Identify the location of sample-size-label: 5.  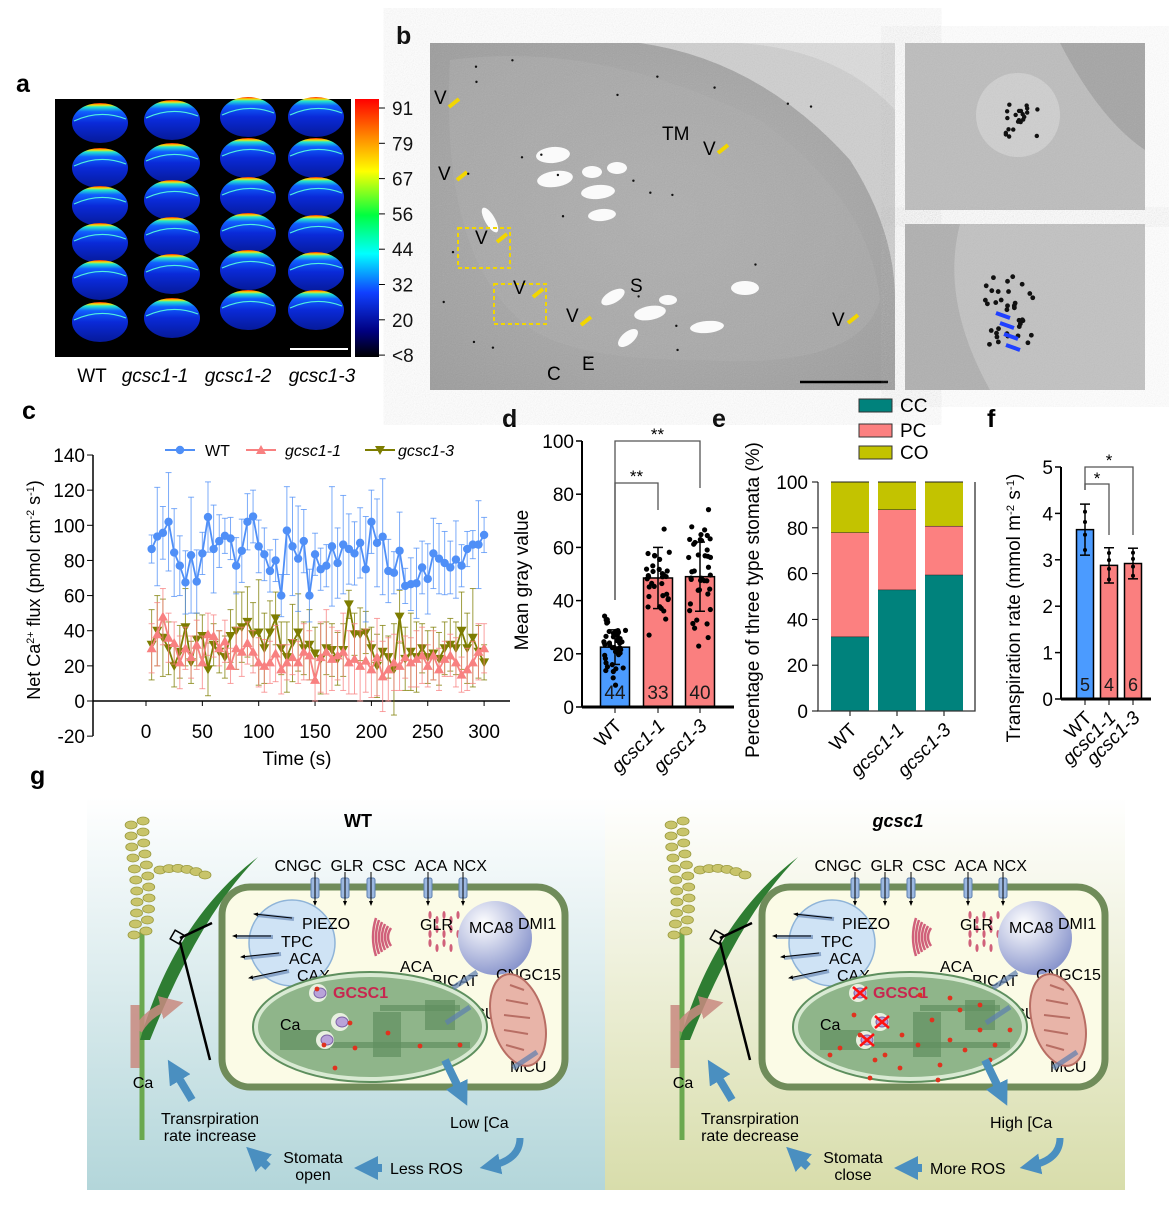
(1085, 685).